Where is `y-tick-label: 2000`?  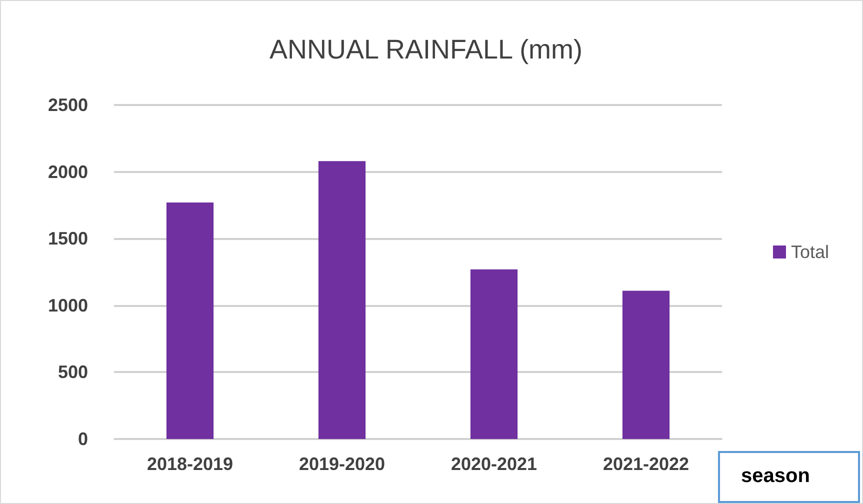 y-tick-label: 2000 is located at coordinates (68, 172).